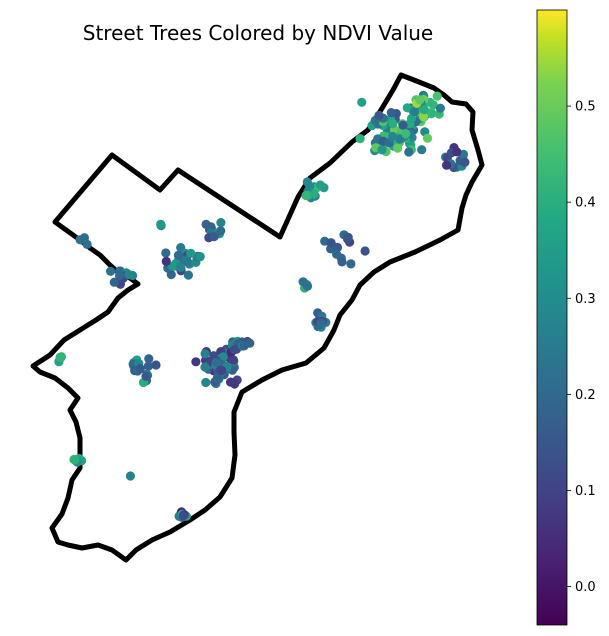 The width and height of the screenshot is (609, 636). I want to click on colorbar-tick-label: 0.4, so click(585, 203).